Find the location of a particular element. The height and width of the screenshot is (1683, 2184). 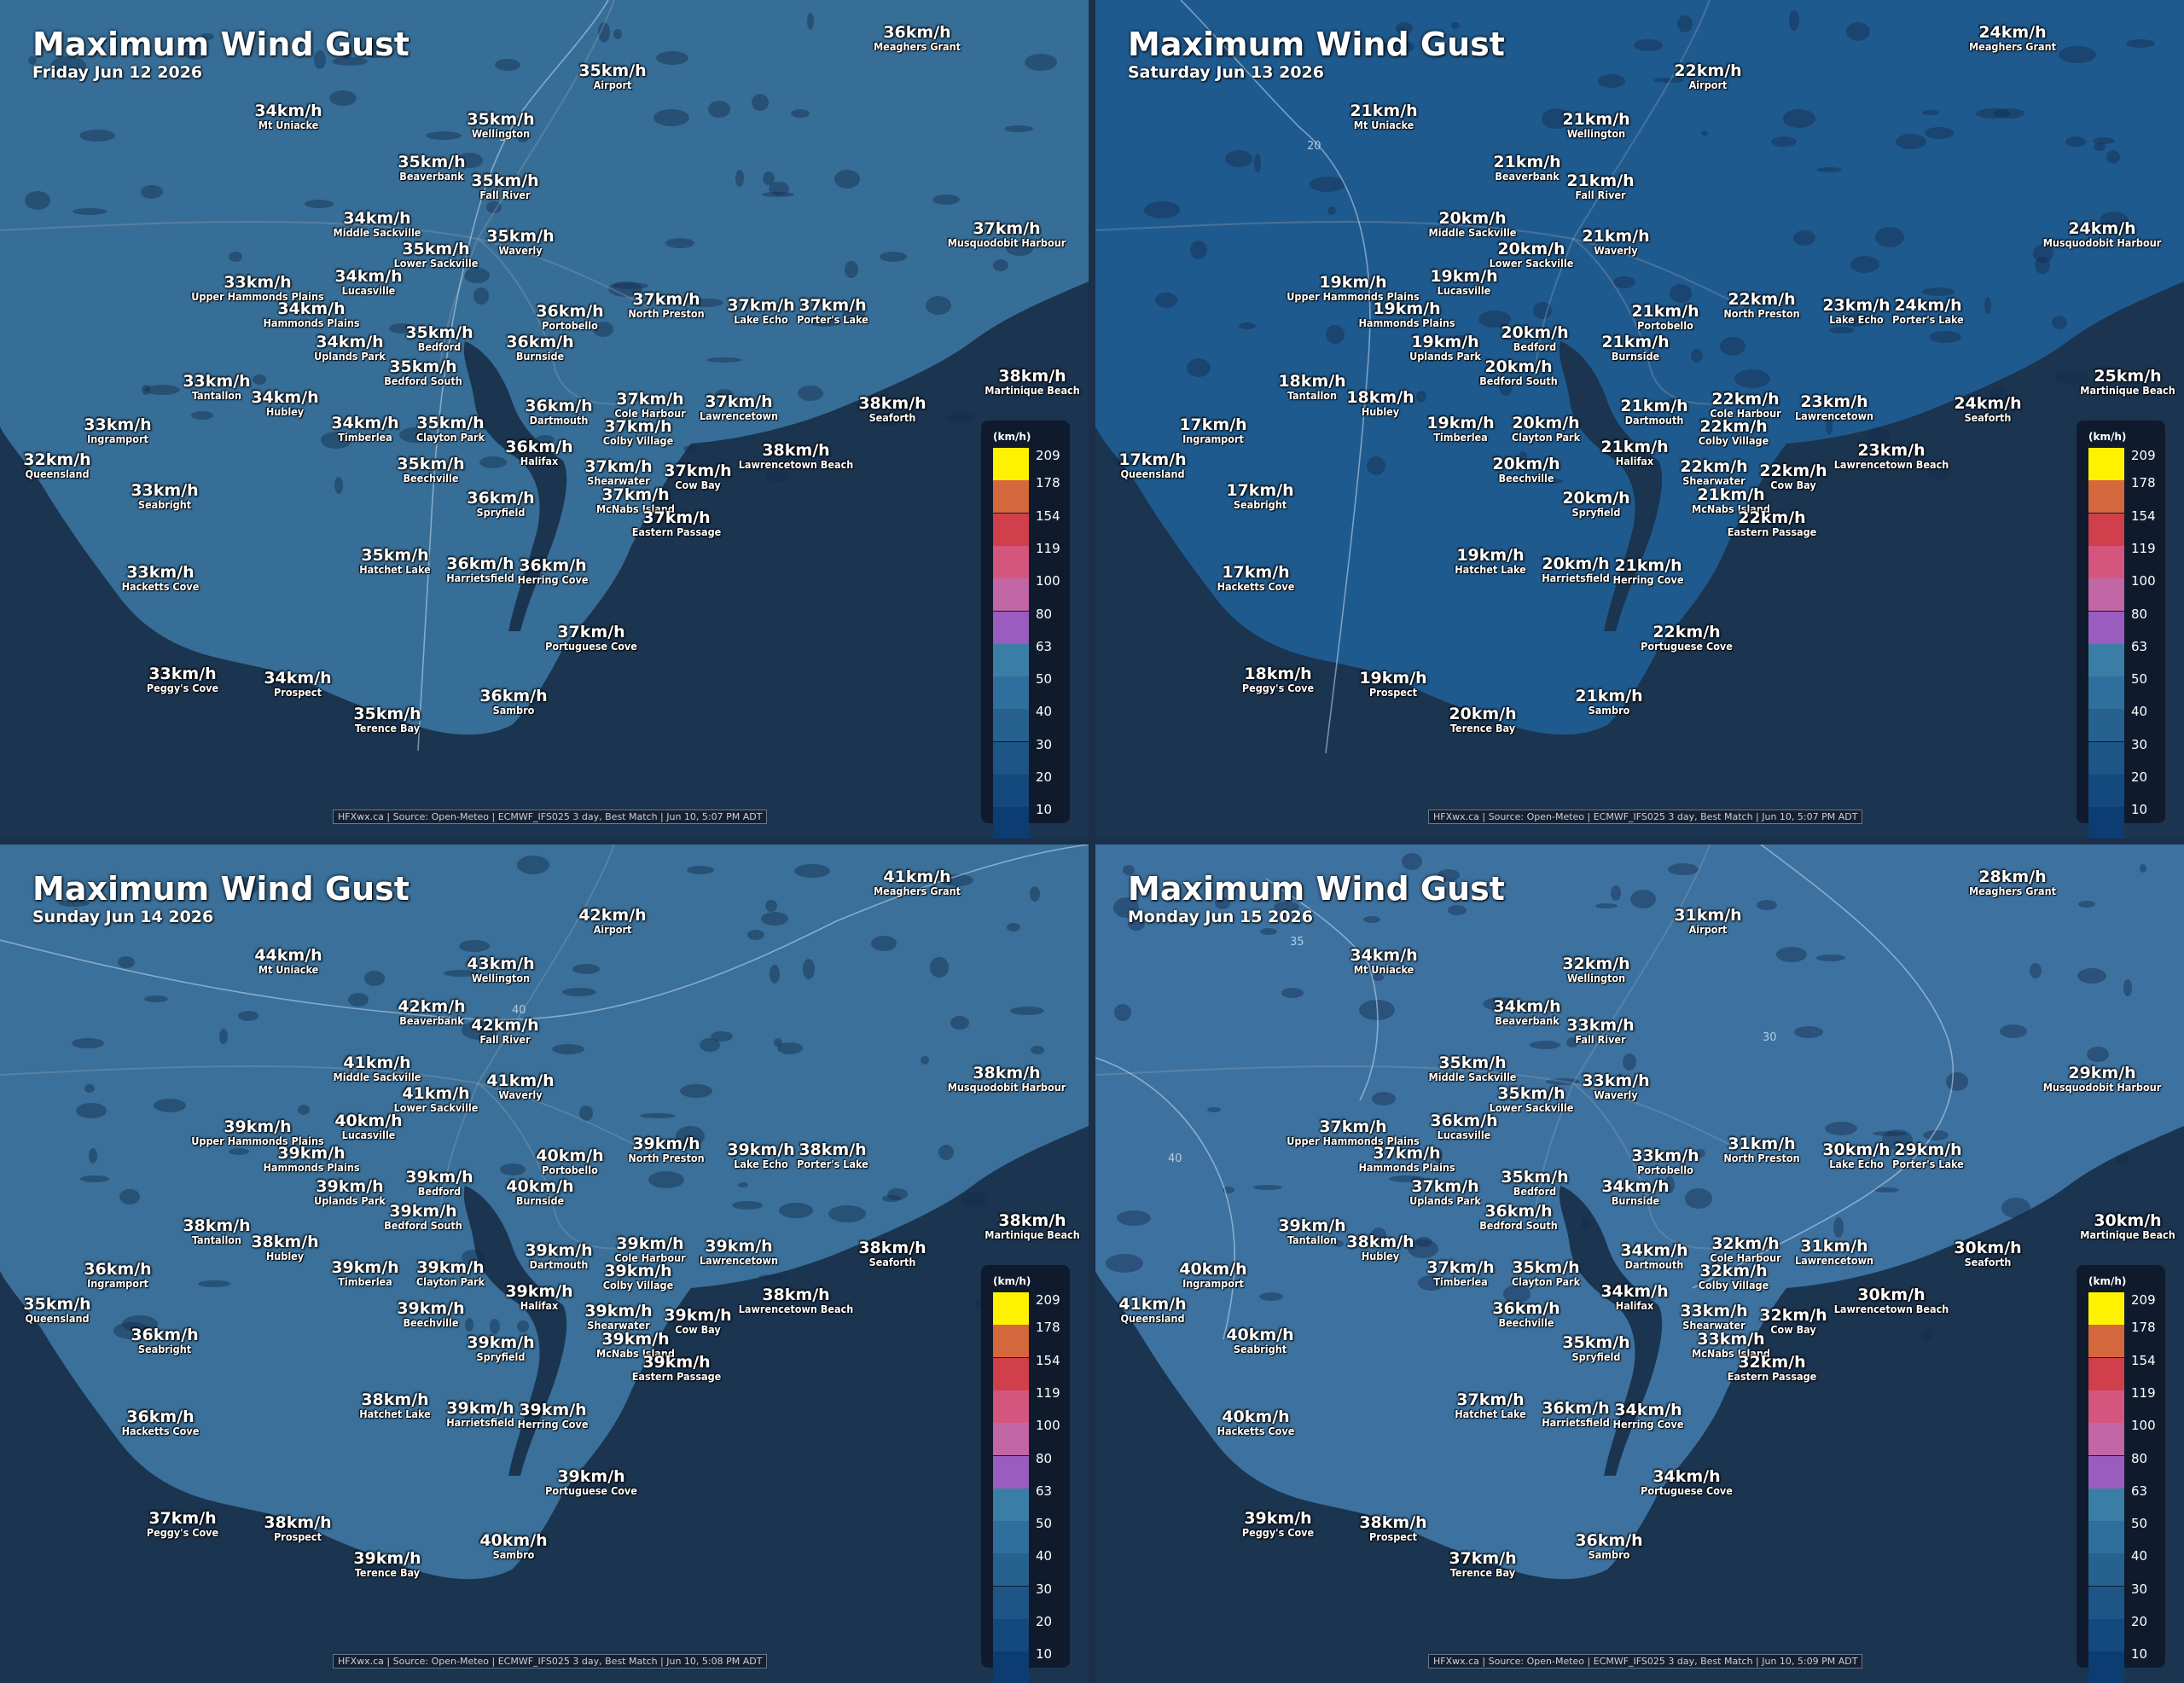

location-marker: 37km/h Colby Village is located at coordinates (638, 432).